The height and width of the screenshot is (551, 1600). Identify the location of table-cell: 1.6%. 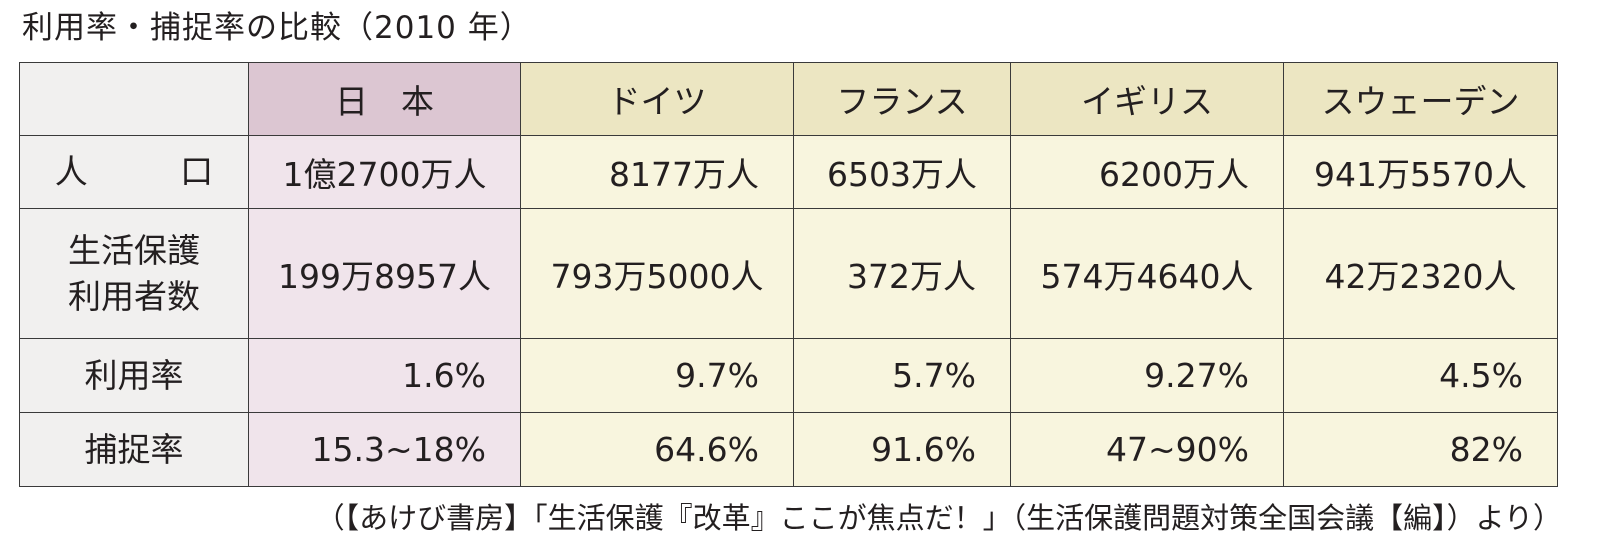
(384, 375).